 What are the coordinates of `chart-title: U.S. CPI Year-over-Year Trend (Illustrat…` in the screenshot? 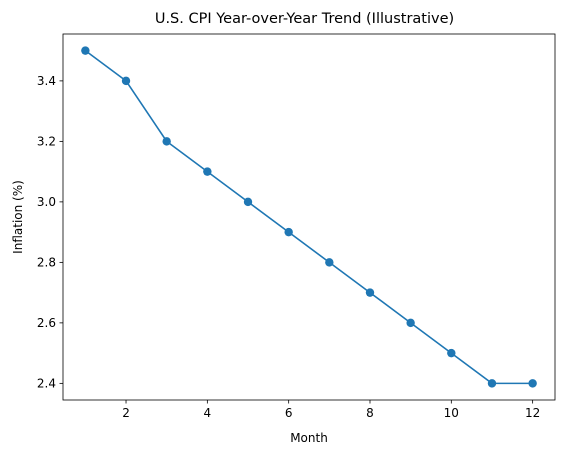 It's located at (304, 19).